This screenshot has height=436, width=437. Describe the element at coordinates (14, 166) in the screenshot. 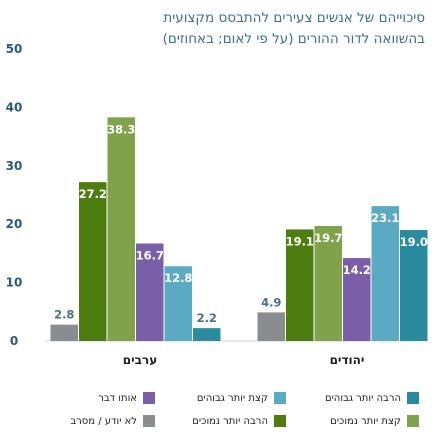

I see `y-tick-label: 30` at that location.